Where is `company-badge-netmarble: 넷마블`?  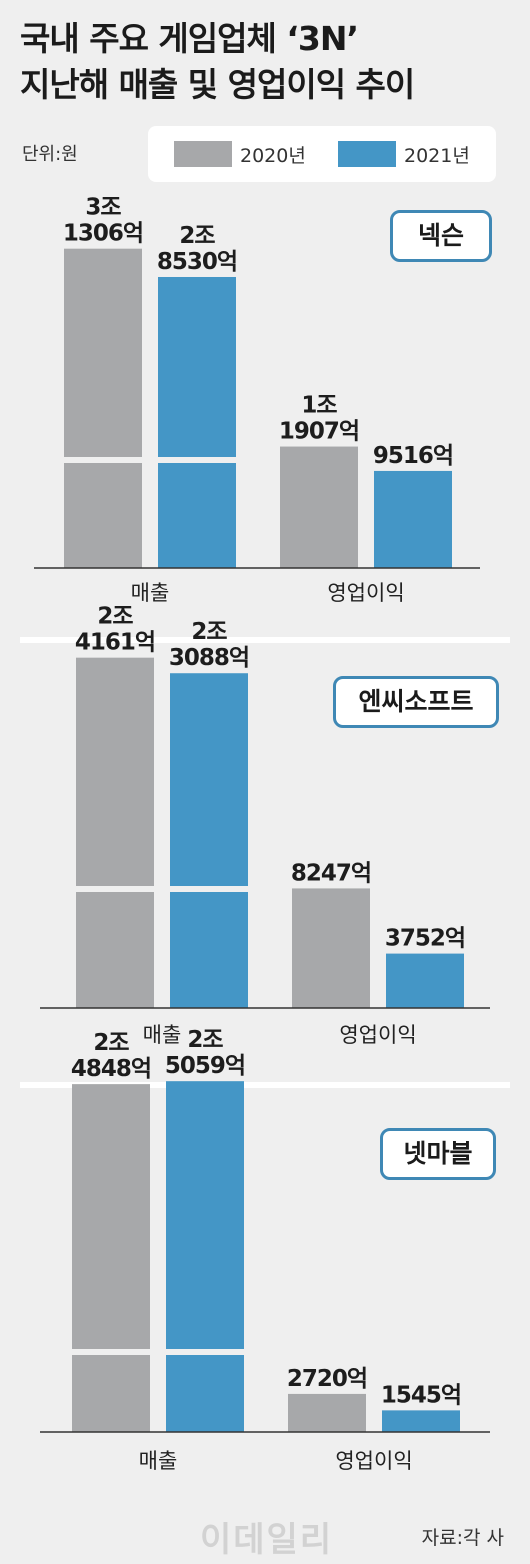 company-badge-netmarble: 넷마블 is located at coordinates (438, 1154).